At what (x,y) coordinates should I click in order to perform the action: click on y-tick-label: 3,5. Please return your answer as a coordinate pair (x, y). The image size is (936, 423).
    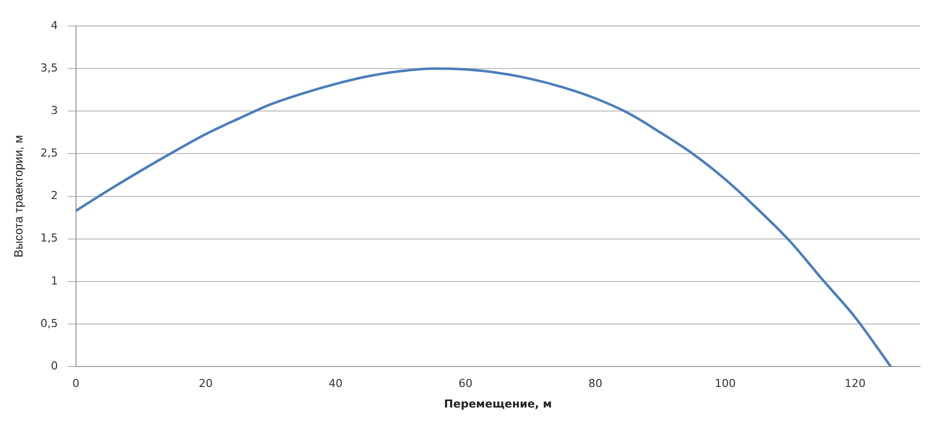
    Looking at the image, I should click on (49, 67).